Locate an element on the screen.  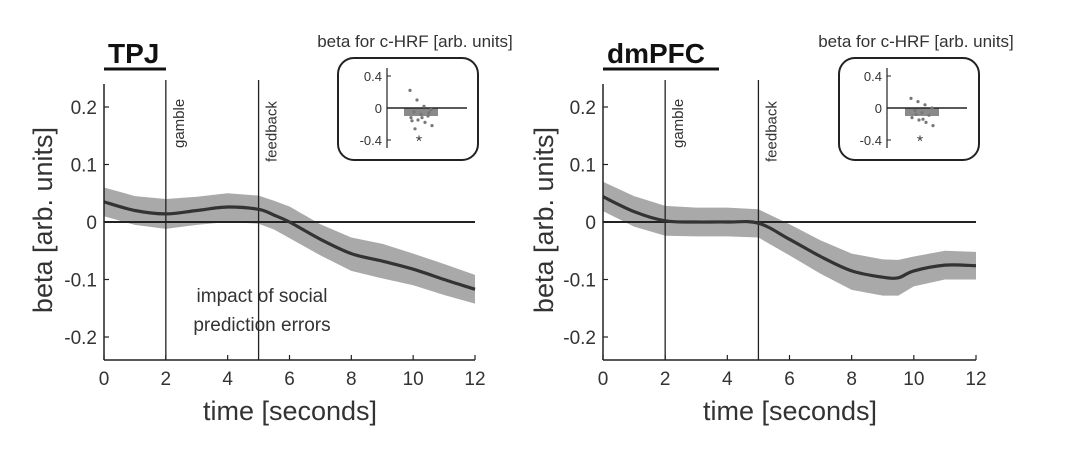
panel-title: dmPFC is located at coordinates (656, 53).